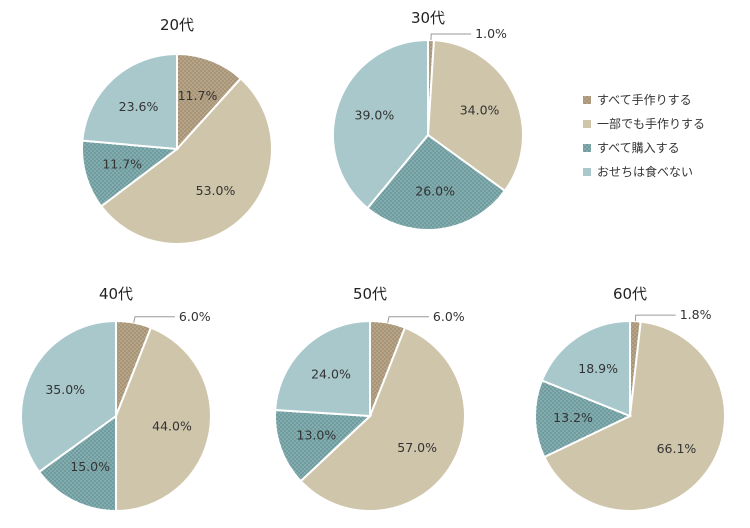 The width and height of the screenshot is (750, 528). I want to click on legend-label: すべて手作りする, so click(644, 100).